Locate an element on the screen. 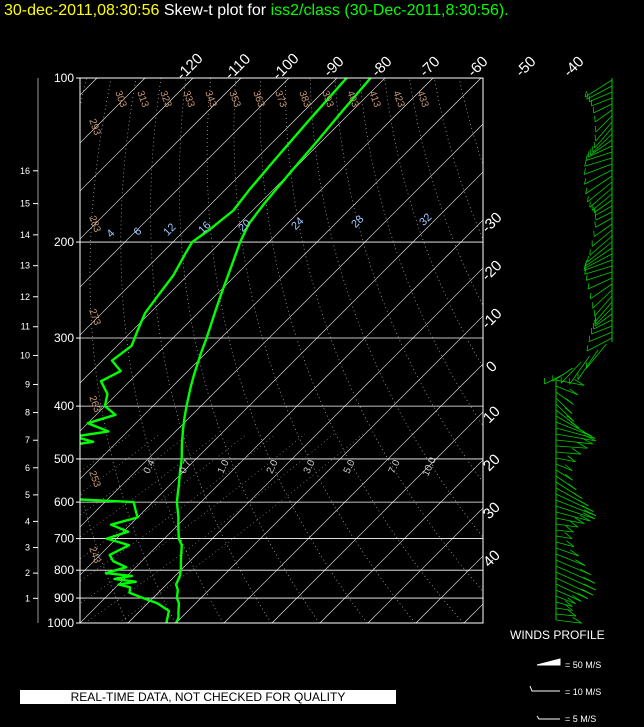 This screenshot has height=727, width=644. height-label: 13 is located at coordinates (25, 266).